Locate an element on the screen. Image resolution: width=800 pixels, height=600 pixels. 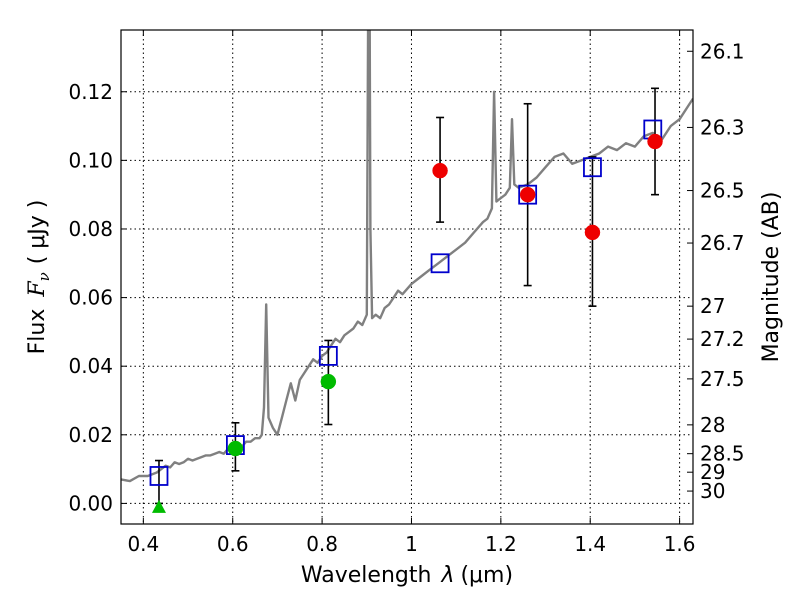
y2-tick-label: 27.2 is located at coordinates (722, 339).